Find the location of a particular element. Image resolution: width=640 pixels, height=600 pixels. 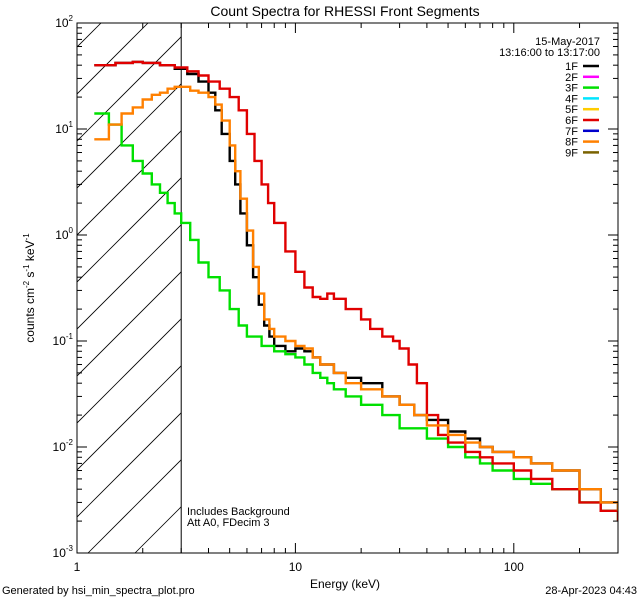

x-axis-label: Energy (keV) is located at coordinates (345, 584).